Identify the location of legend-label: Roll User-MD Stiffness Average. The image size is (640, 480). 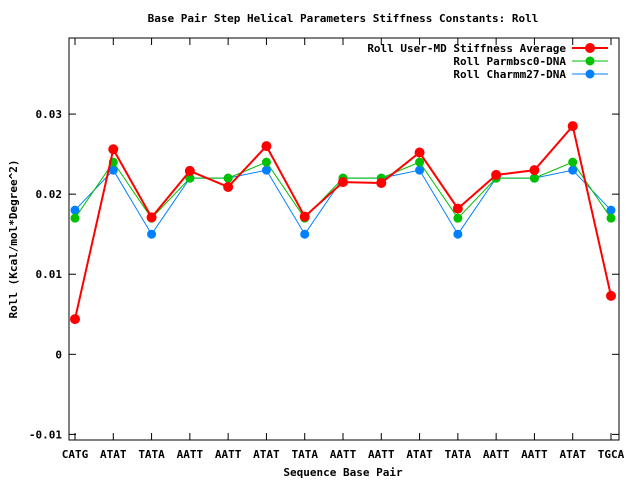
(466, 48).